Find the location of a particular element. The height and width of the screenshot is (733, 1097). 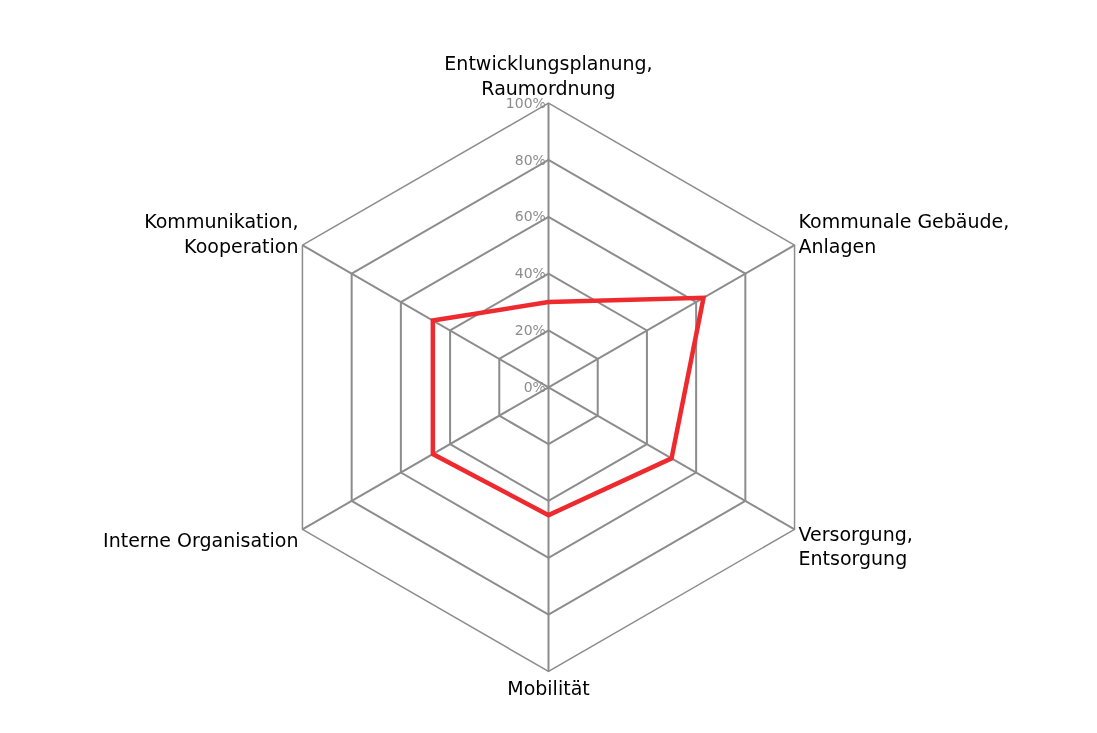

spoke-label: Interne Organisation is located at coordinates (201, 539).